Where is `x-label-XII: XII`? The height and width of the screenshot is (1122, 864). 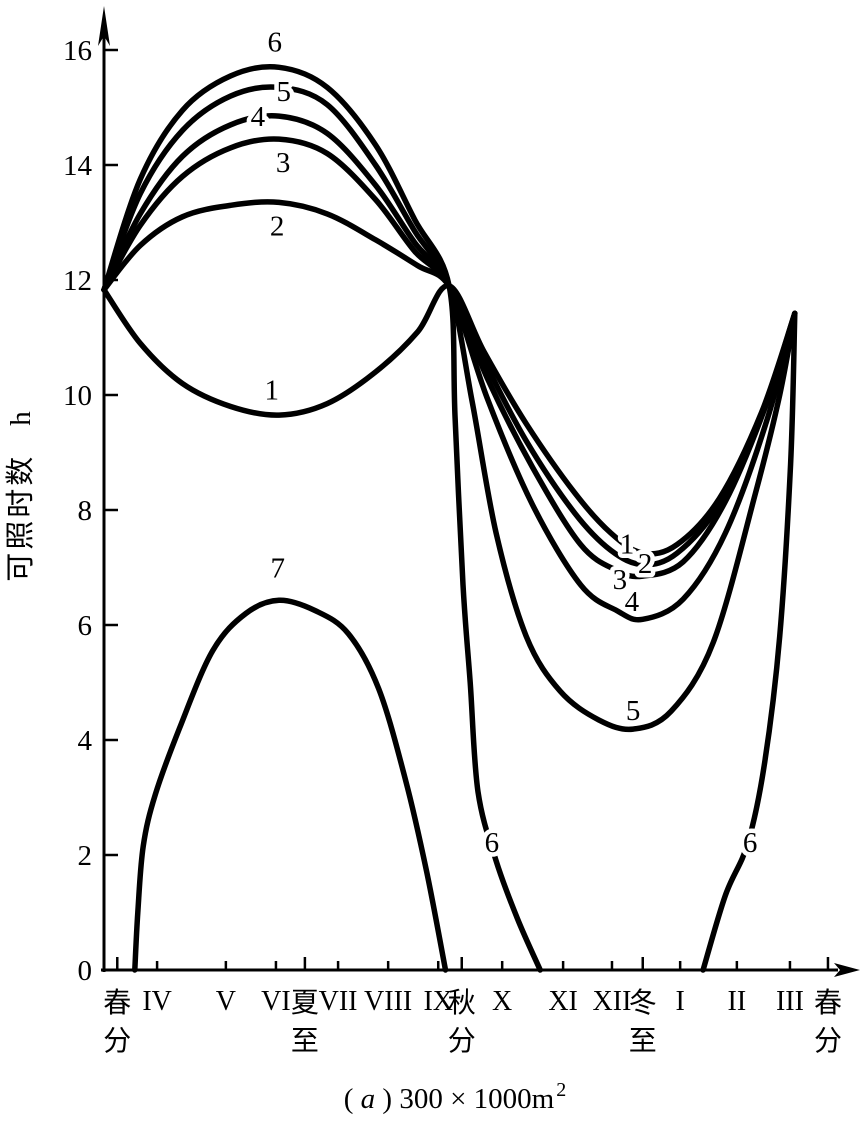 x-label-XII: XII is located at coordinates (612, 1001).